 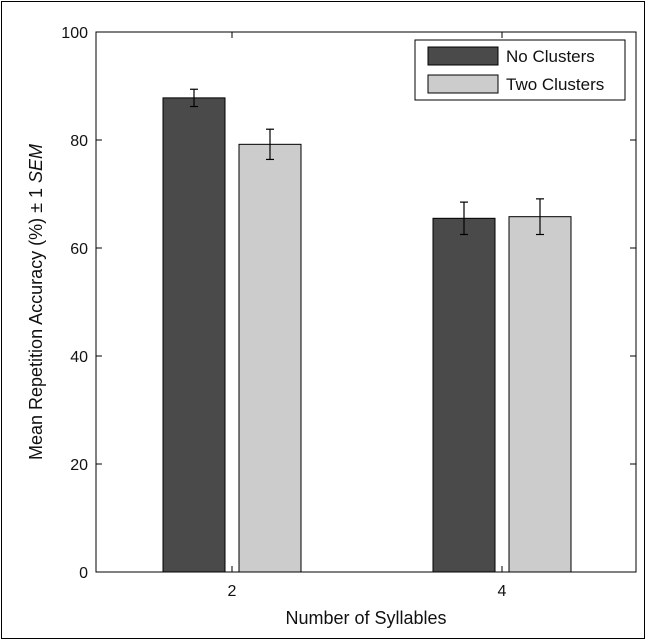 What do you see at coordinates (550, 56) in the screenshot?
I see `legend-label-no-clusters: No Clusters` at bounding box center [550, 56].